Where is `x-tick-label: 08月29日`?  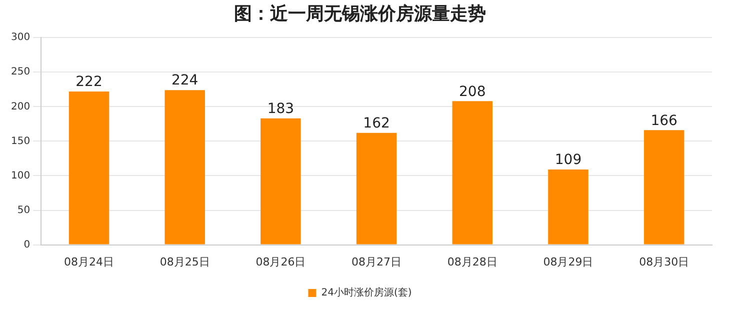
x-tick-label: 08月29日 is located at coordinates (568, 261).